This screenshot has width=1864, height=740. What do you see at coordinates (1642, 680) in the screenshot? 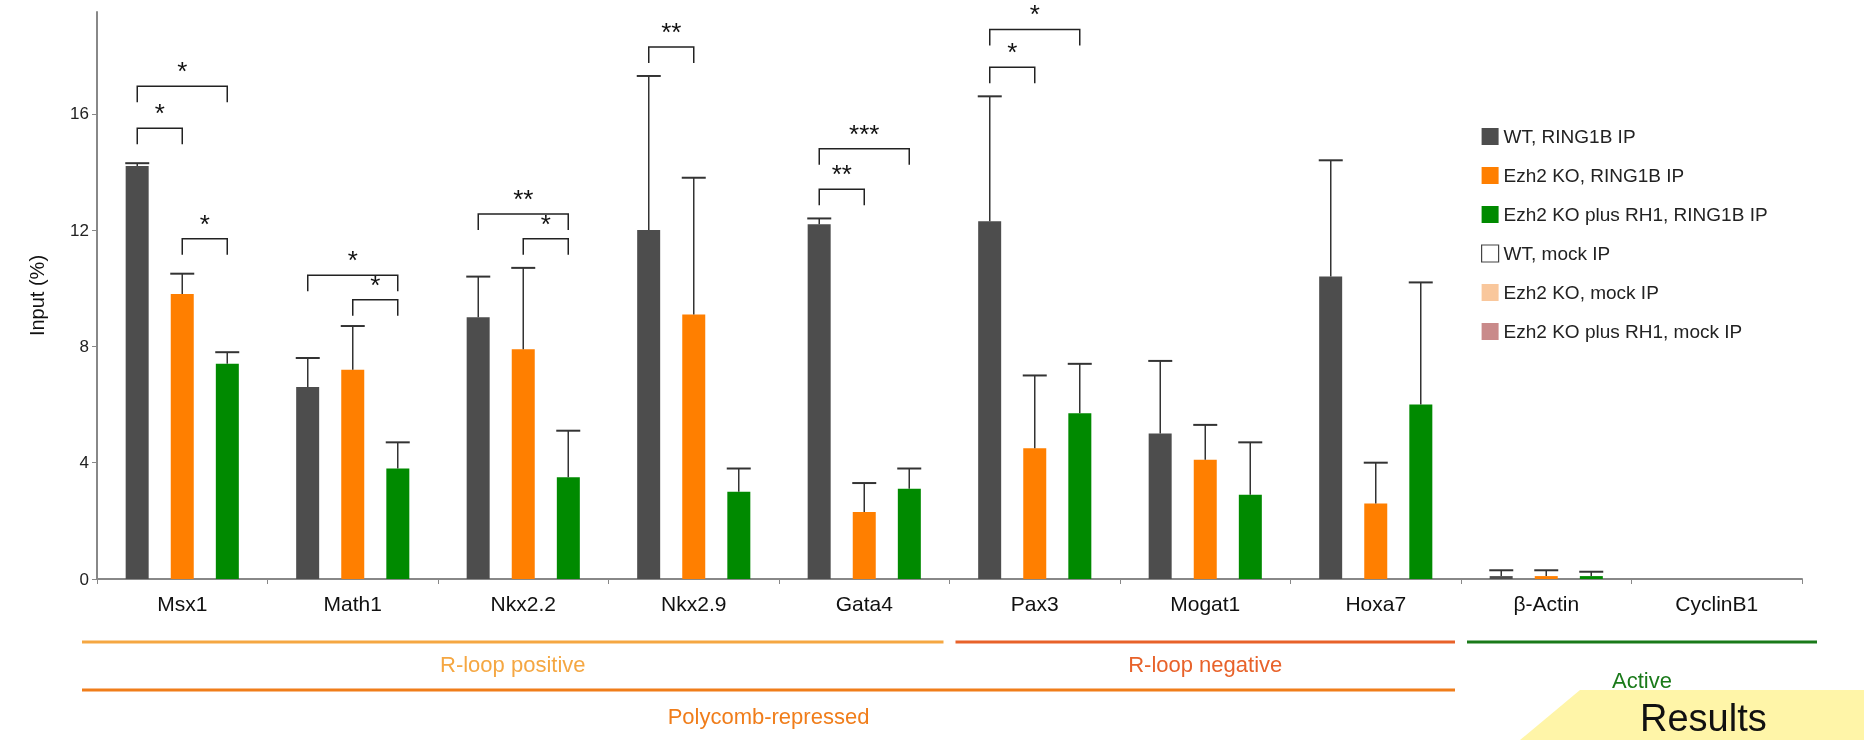
I see `text: Active` at bounding box center [1642, 680].